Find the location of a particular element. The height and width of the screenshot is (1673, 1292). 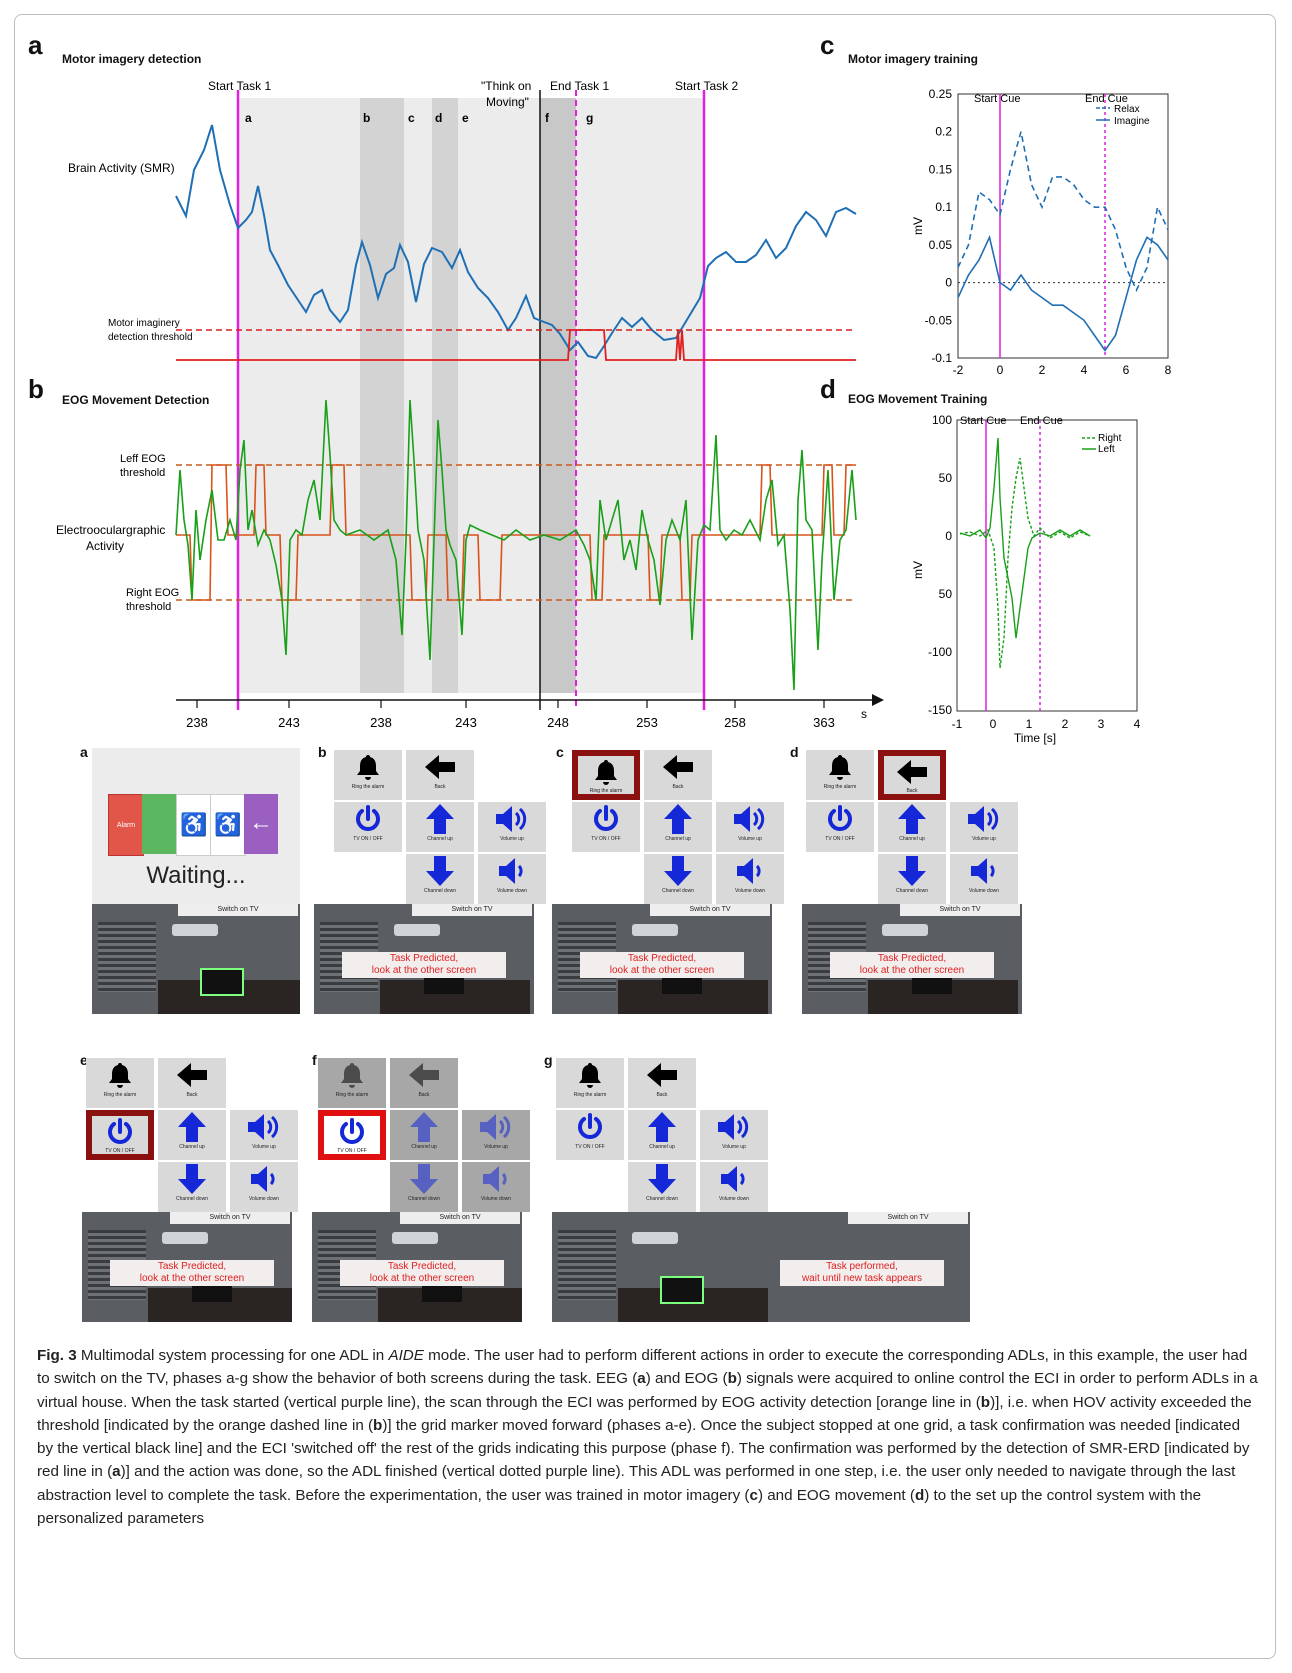

c-plot-frame is located at coordinates (1063, 226).